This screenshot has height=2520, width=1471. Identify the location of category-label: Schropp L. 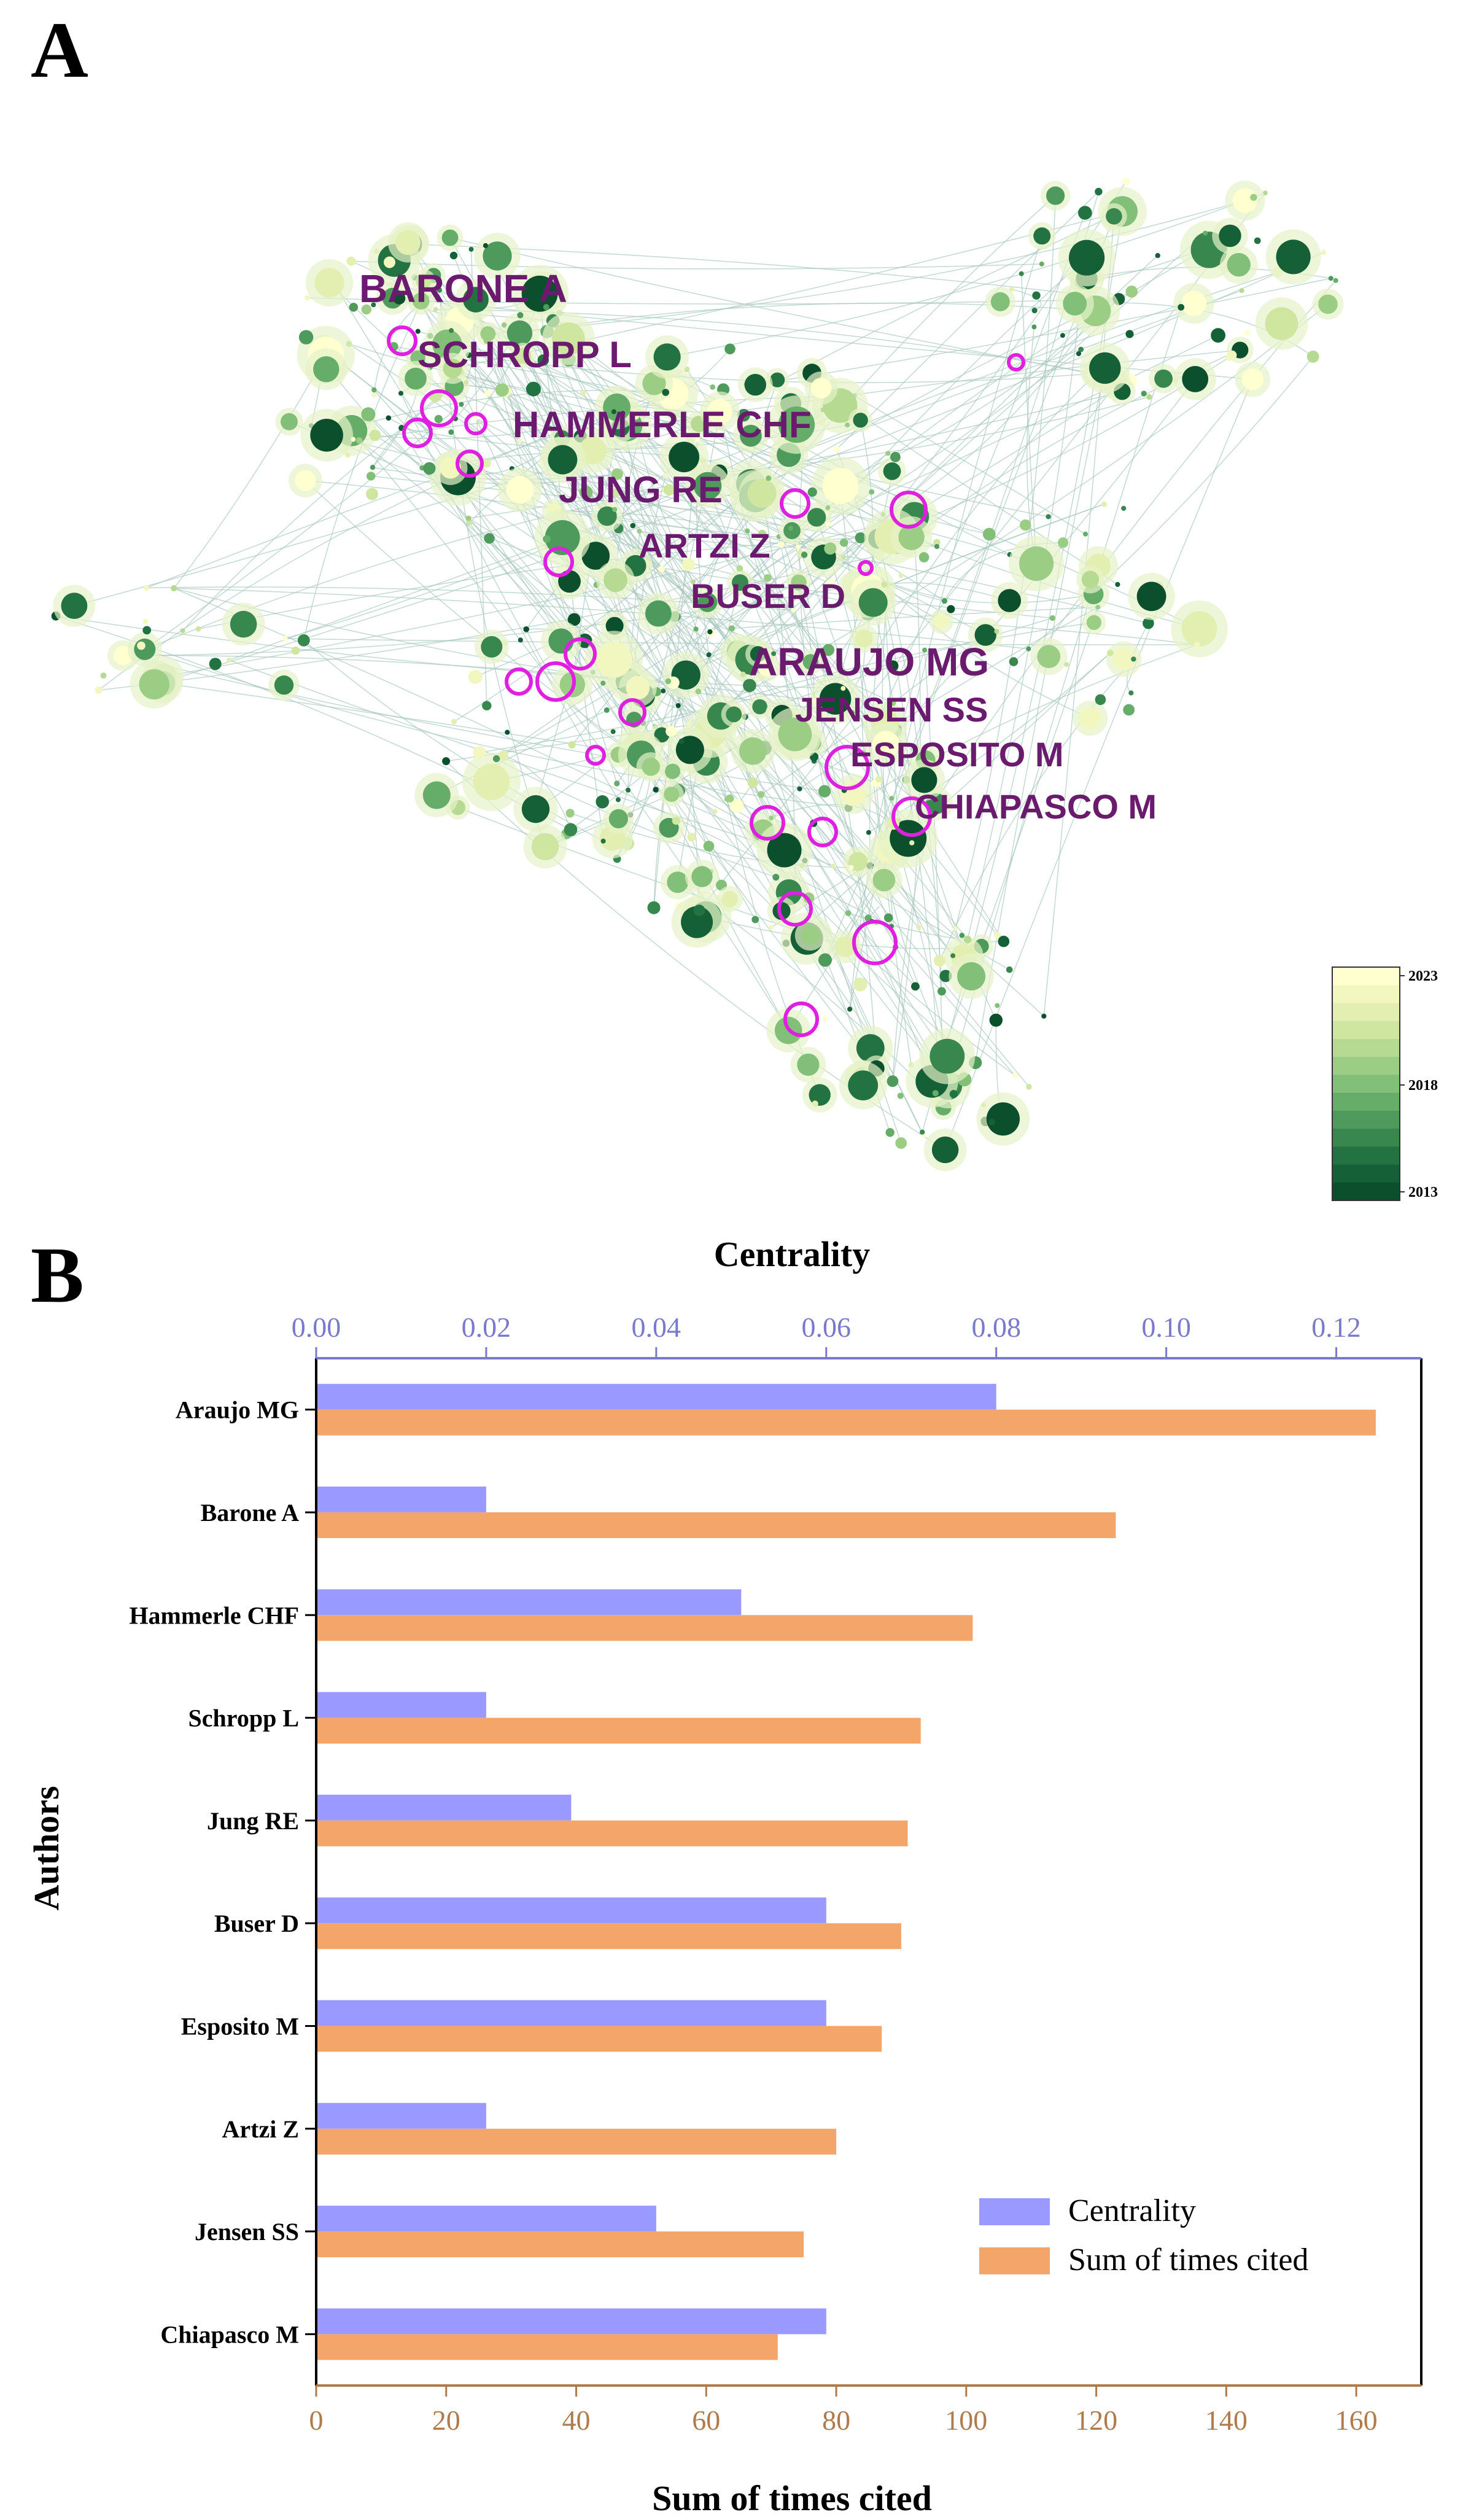
(243, 1718).